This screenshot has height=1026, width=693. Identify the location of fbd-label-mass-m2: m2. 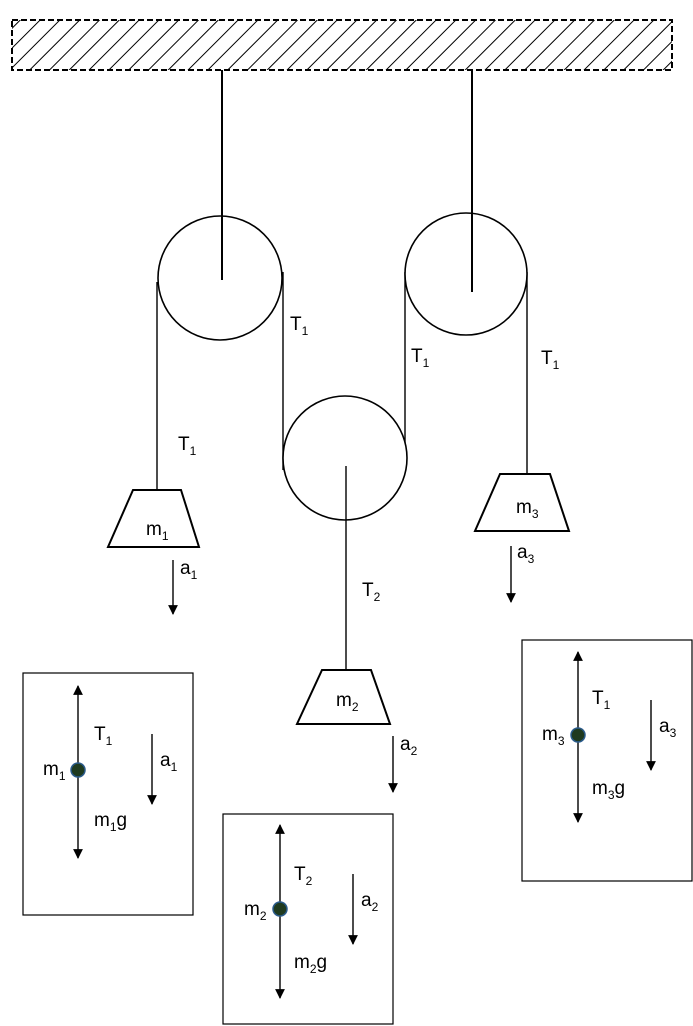
(255, 911).